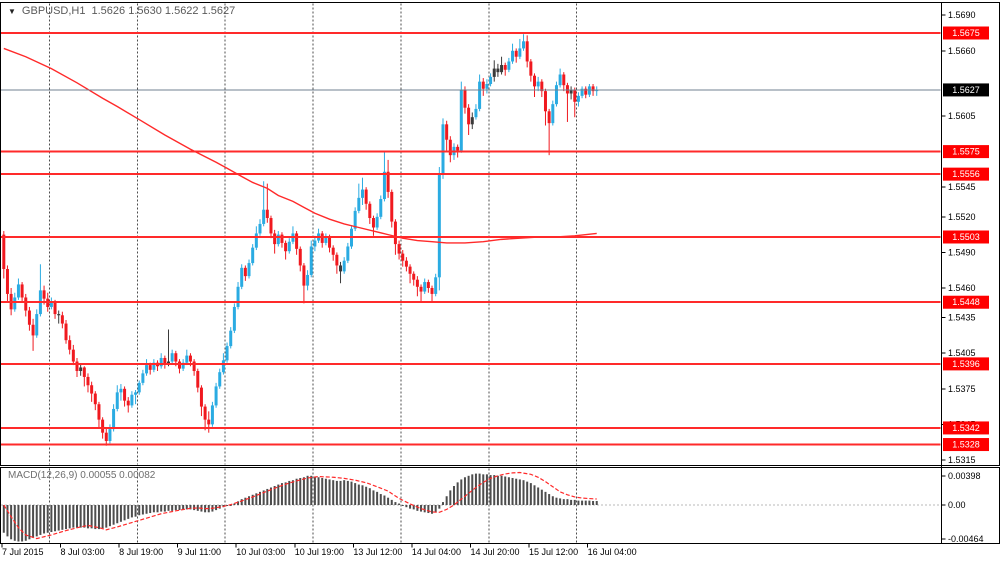  I want to click on price-tick-label: 1.5460, so click(962, 288).